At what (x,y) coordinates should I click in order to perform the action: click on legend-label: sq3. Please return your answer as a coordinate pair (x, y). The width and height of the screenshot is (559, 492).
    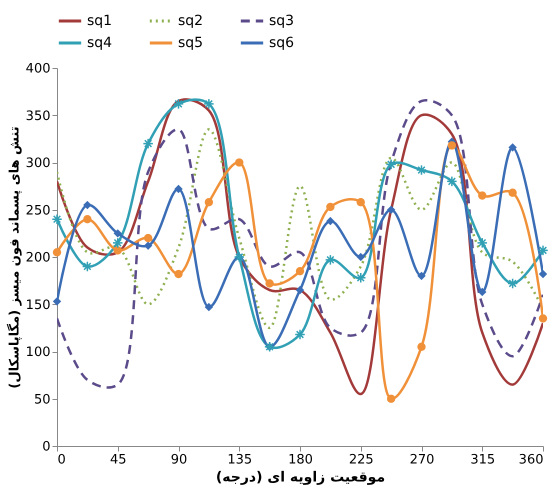
    Looking at the image, I should click on (281, 21).